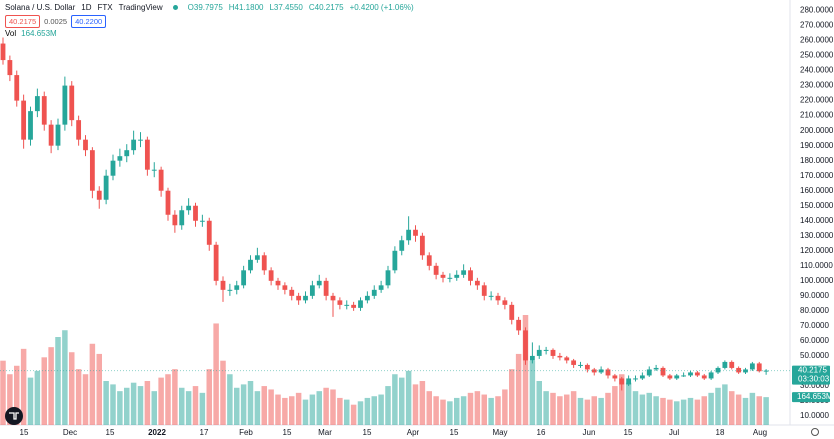  Describe the element at coordinates (720, 432) in the screenshot. I see `x-tick-label: 18` at that location.